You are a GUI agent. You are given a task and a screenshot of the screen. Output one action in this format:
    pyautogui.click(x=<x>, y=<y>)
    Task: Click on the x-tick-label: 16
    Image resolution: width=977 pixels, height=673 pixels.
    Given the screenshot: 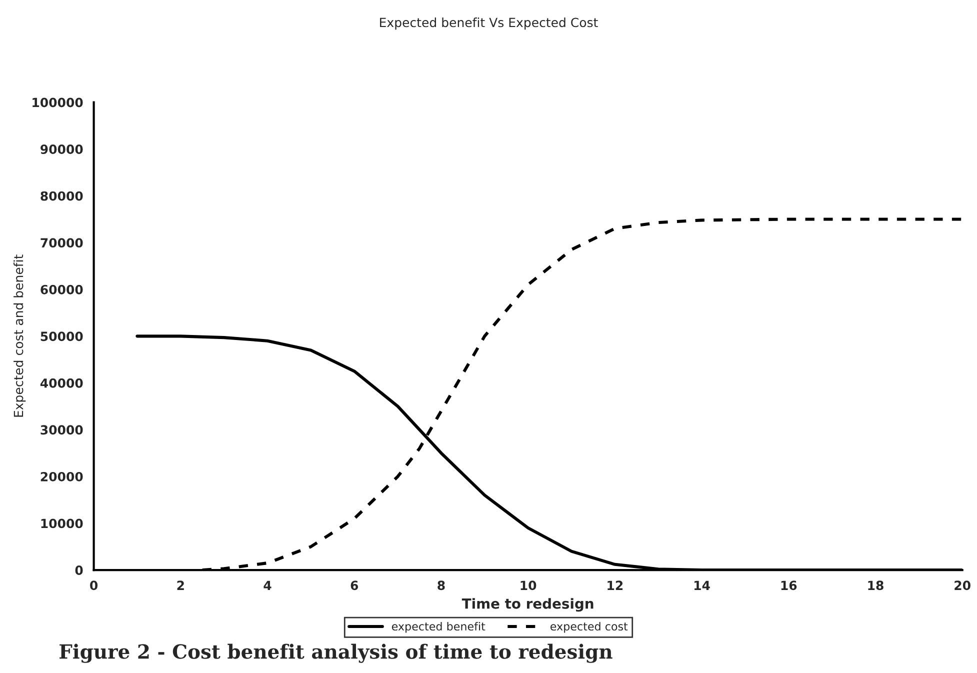 What is the action you would take?
    pyautogui.click(x=789, y=585)
    